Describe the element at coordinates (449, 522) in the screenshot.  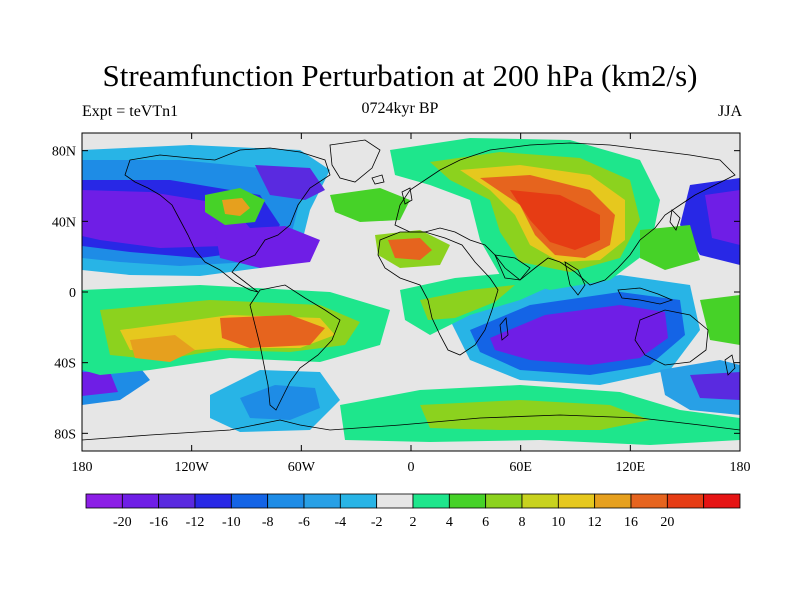
I see `colorbar-label: 4` at that location.